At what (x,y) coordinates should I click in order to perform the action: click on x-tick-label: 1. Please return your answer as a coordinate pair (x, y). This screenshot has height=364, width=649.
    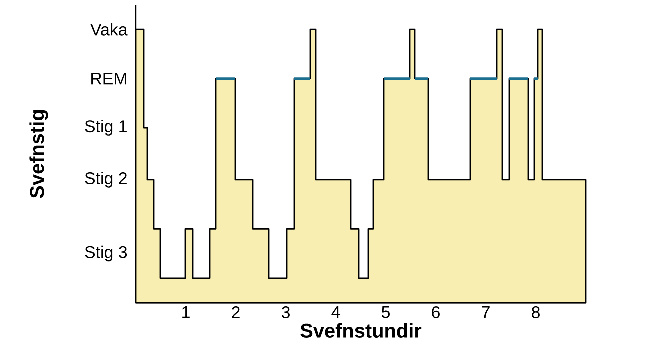
    Looking at the image, I should click on (186, 312).